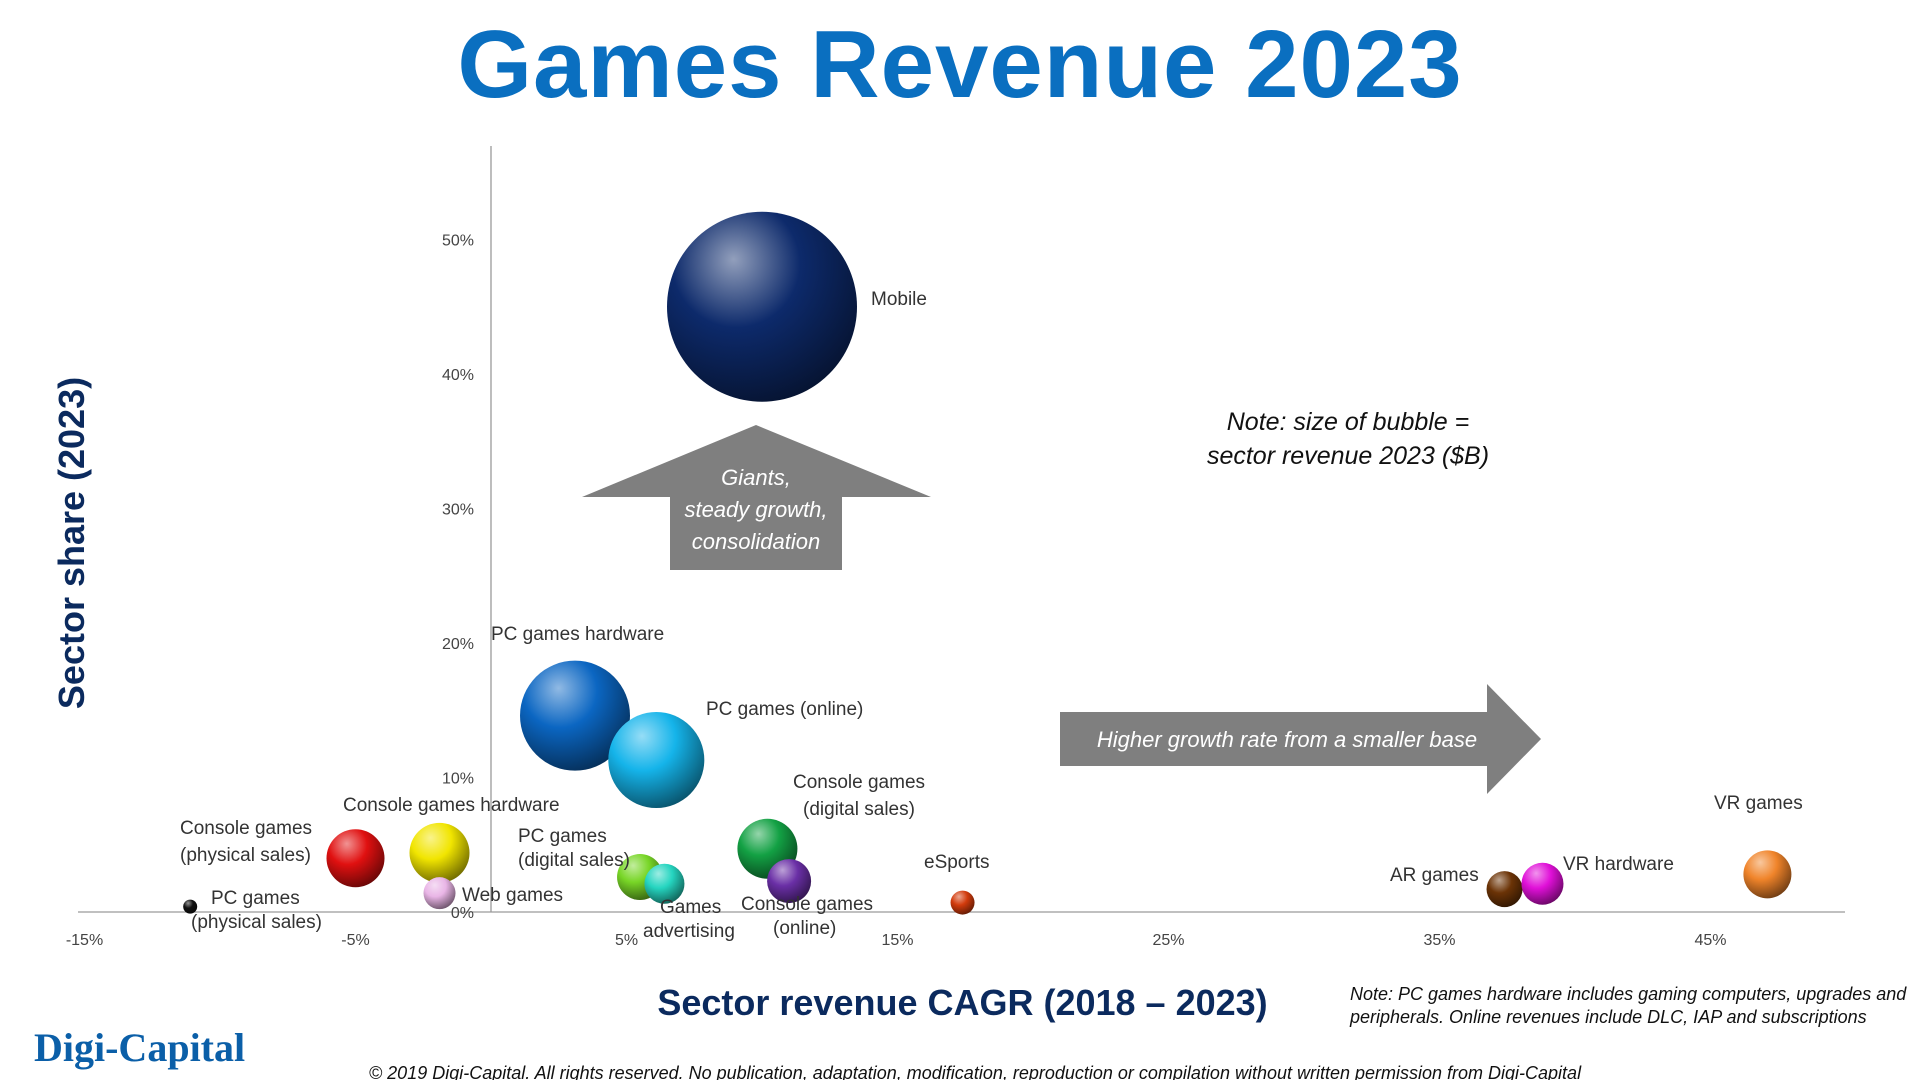  Describe the element at coordinates (458, 375) in the screenshot. I see `y-tick-label: 40%` at that location.